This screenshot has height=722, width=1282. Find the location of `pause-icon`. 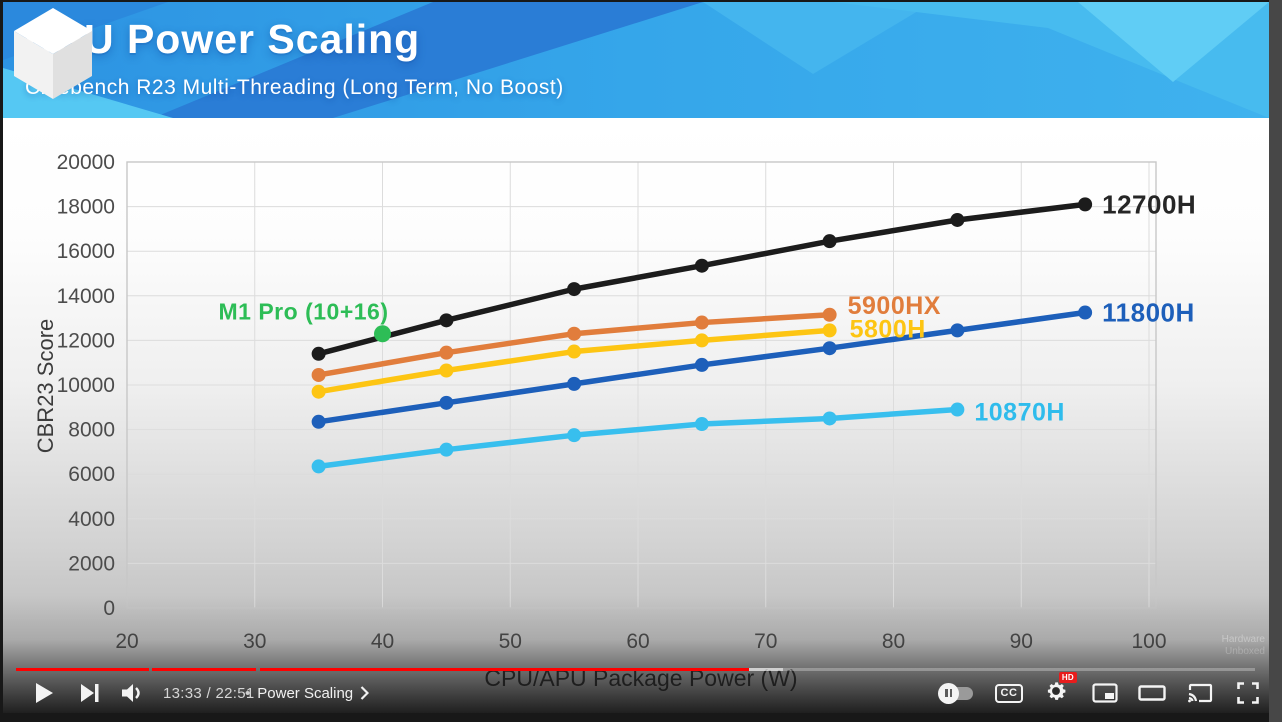

pause-icon is located at coordinates (948, 693).